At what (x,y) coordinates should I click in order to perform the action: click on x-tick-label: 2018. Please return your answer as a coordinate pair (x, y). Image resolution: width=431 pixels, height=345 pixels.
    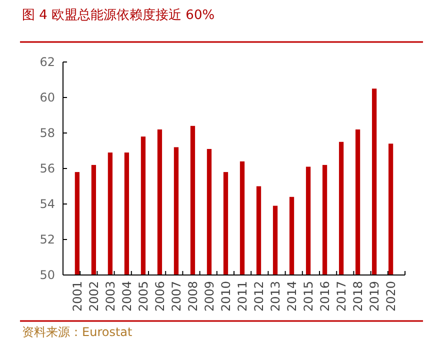
    Looking at the image, I should click on (357, 296).